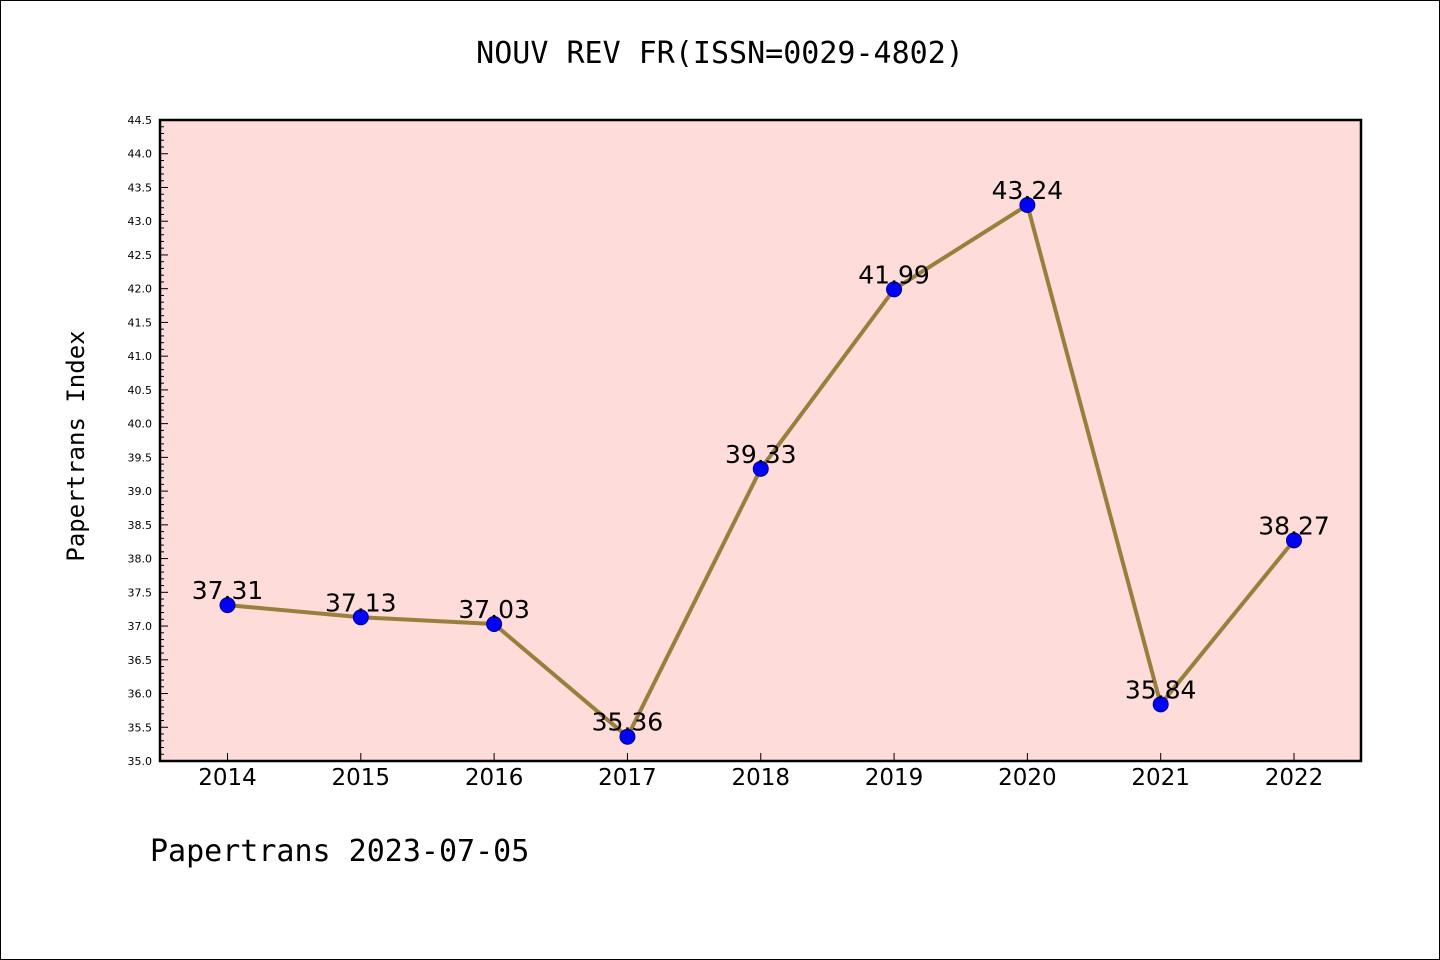 This screenshot has height=960, width=1440. Describe the element at coordinates (227, 778) in the screenshot. I see `x-tick-label: 2014` at that location.